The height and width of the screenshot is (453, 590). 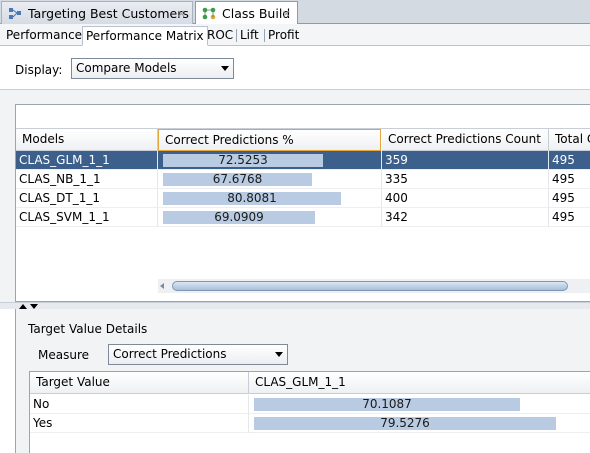 I want to click on model-name-cell: CLAS_NB_1_1, so click(x=87, y=179).